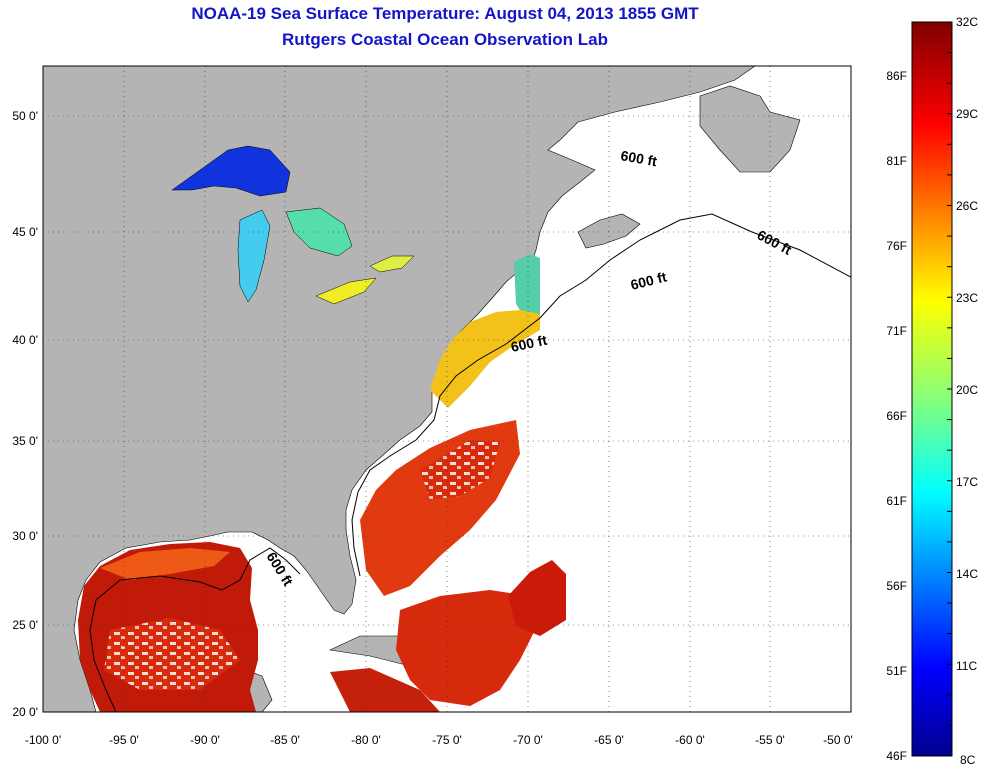  I want to click on x-tick-label: -90 0', so click(205, 740).